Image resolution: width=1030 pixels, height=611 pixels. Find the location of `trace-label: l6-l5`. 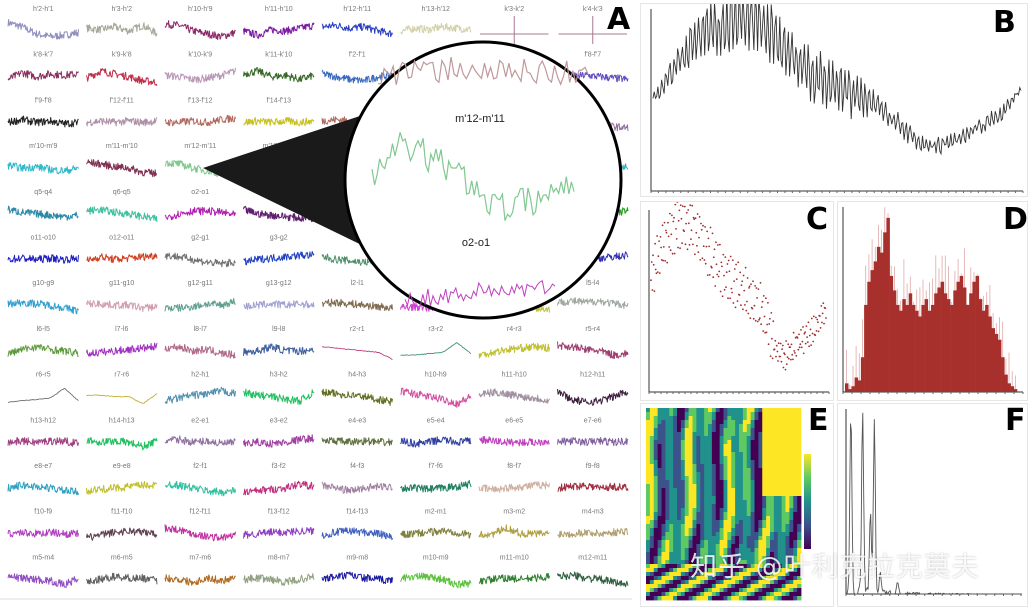

trace-label: l6-l5 is located at coordinates (43, 329).